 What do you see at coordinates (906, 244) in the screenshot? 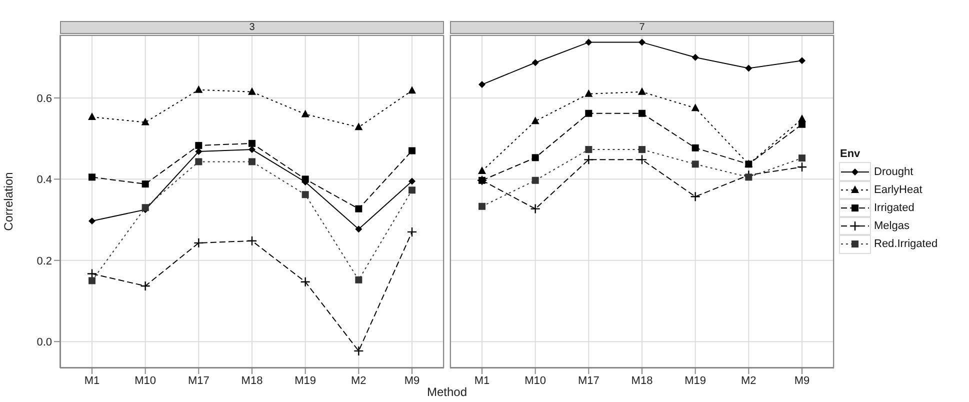
I see `legend-label: Red.Irrigated` at bounding box center [906, 244].